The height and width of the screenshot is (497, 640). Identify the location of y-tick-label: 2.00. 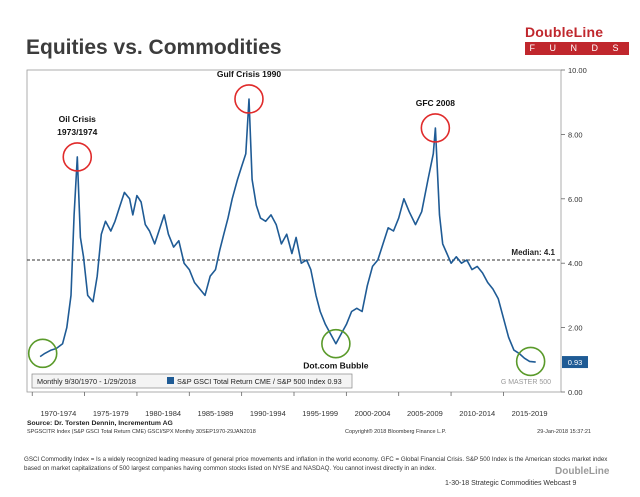
(575, 328).